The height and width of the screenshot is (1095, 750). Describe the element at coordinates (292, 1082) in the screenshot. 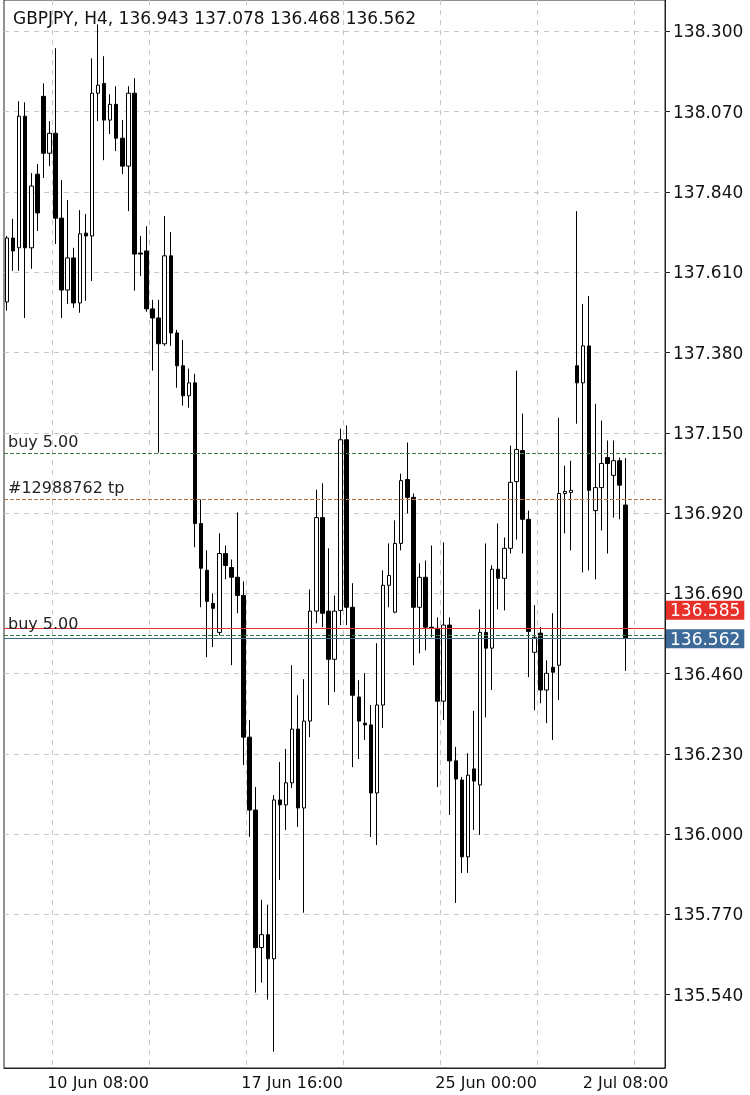

I see `x-tick-label: 17 Jun 16:00` at that location.